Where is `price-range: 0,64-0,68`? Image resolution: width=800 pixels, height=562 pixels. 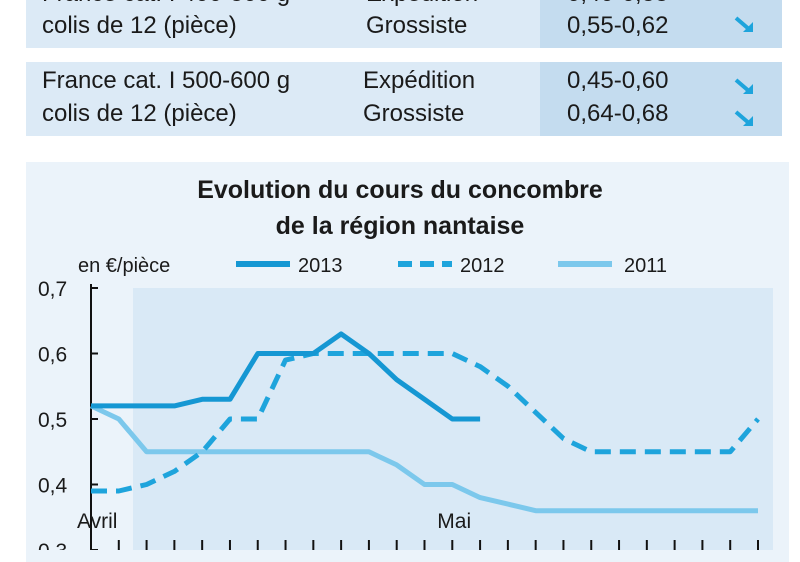 price-range: 0,64-0,68 is located at coordinates (618, 113).